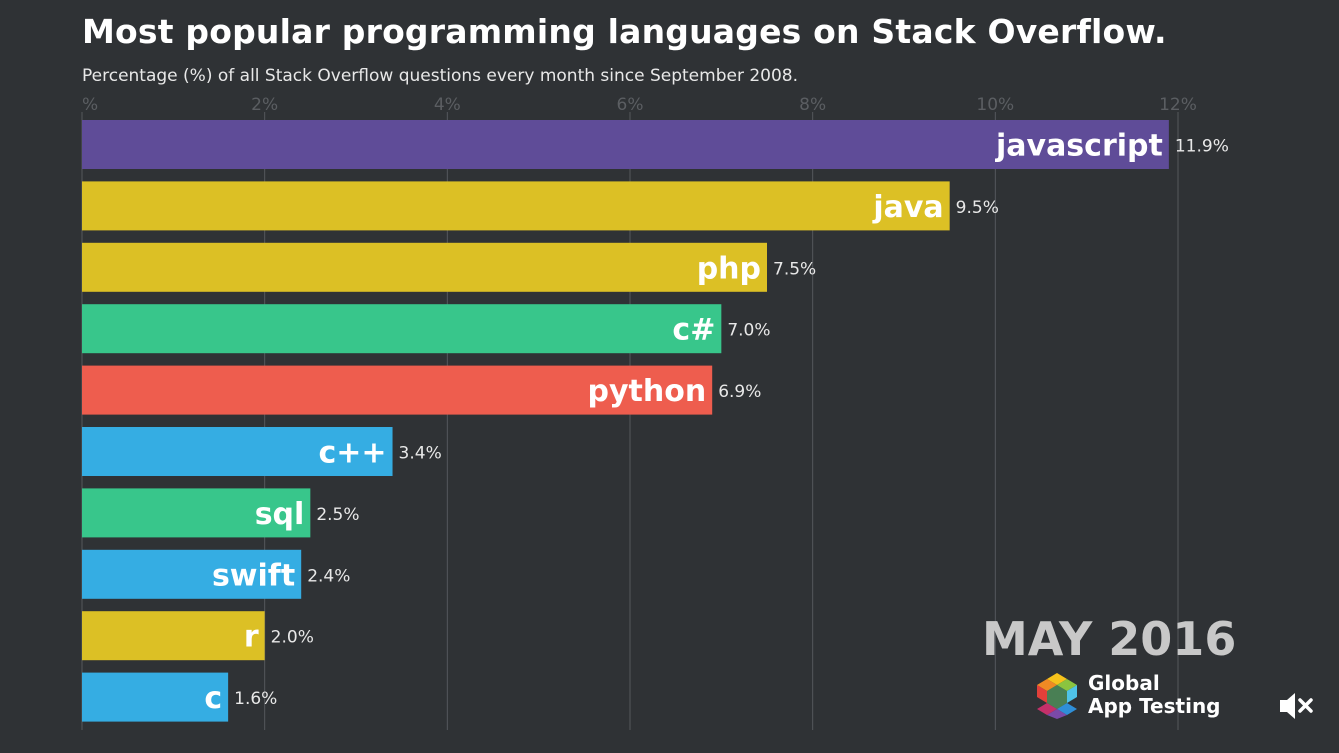  Describe the element at coordinates (328, 576) in the screenshot. I see `bar-value-label: 2.4%` at that location.